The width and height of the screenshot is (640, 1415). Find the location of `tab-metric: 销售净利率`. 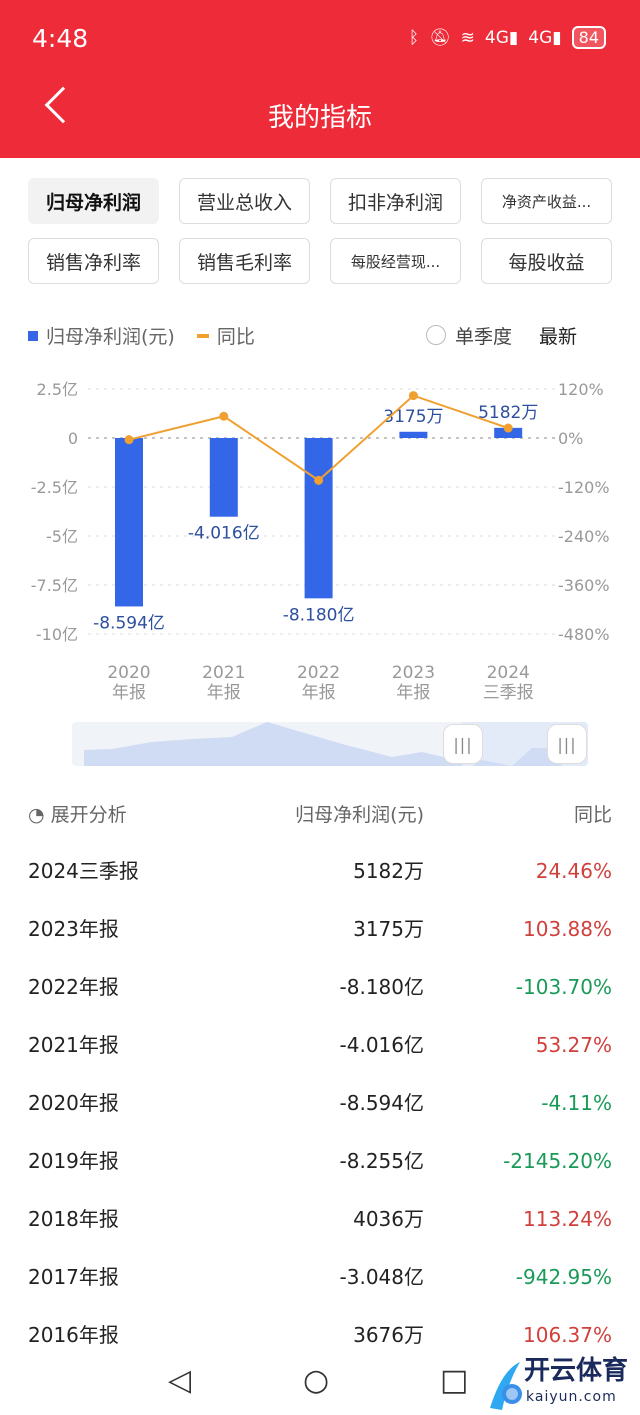

tab-metric: 销售净利率 is located at coordinates (93, 261).